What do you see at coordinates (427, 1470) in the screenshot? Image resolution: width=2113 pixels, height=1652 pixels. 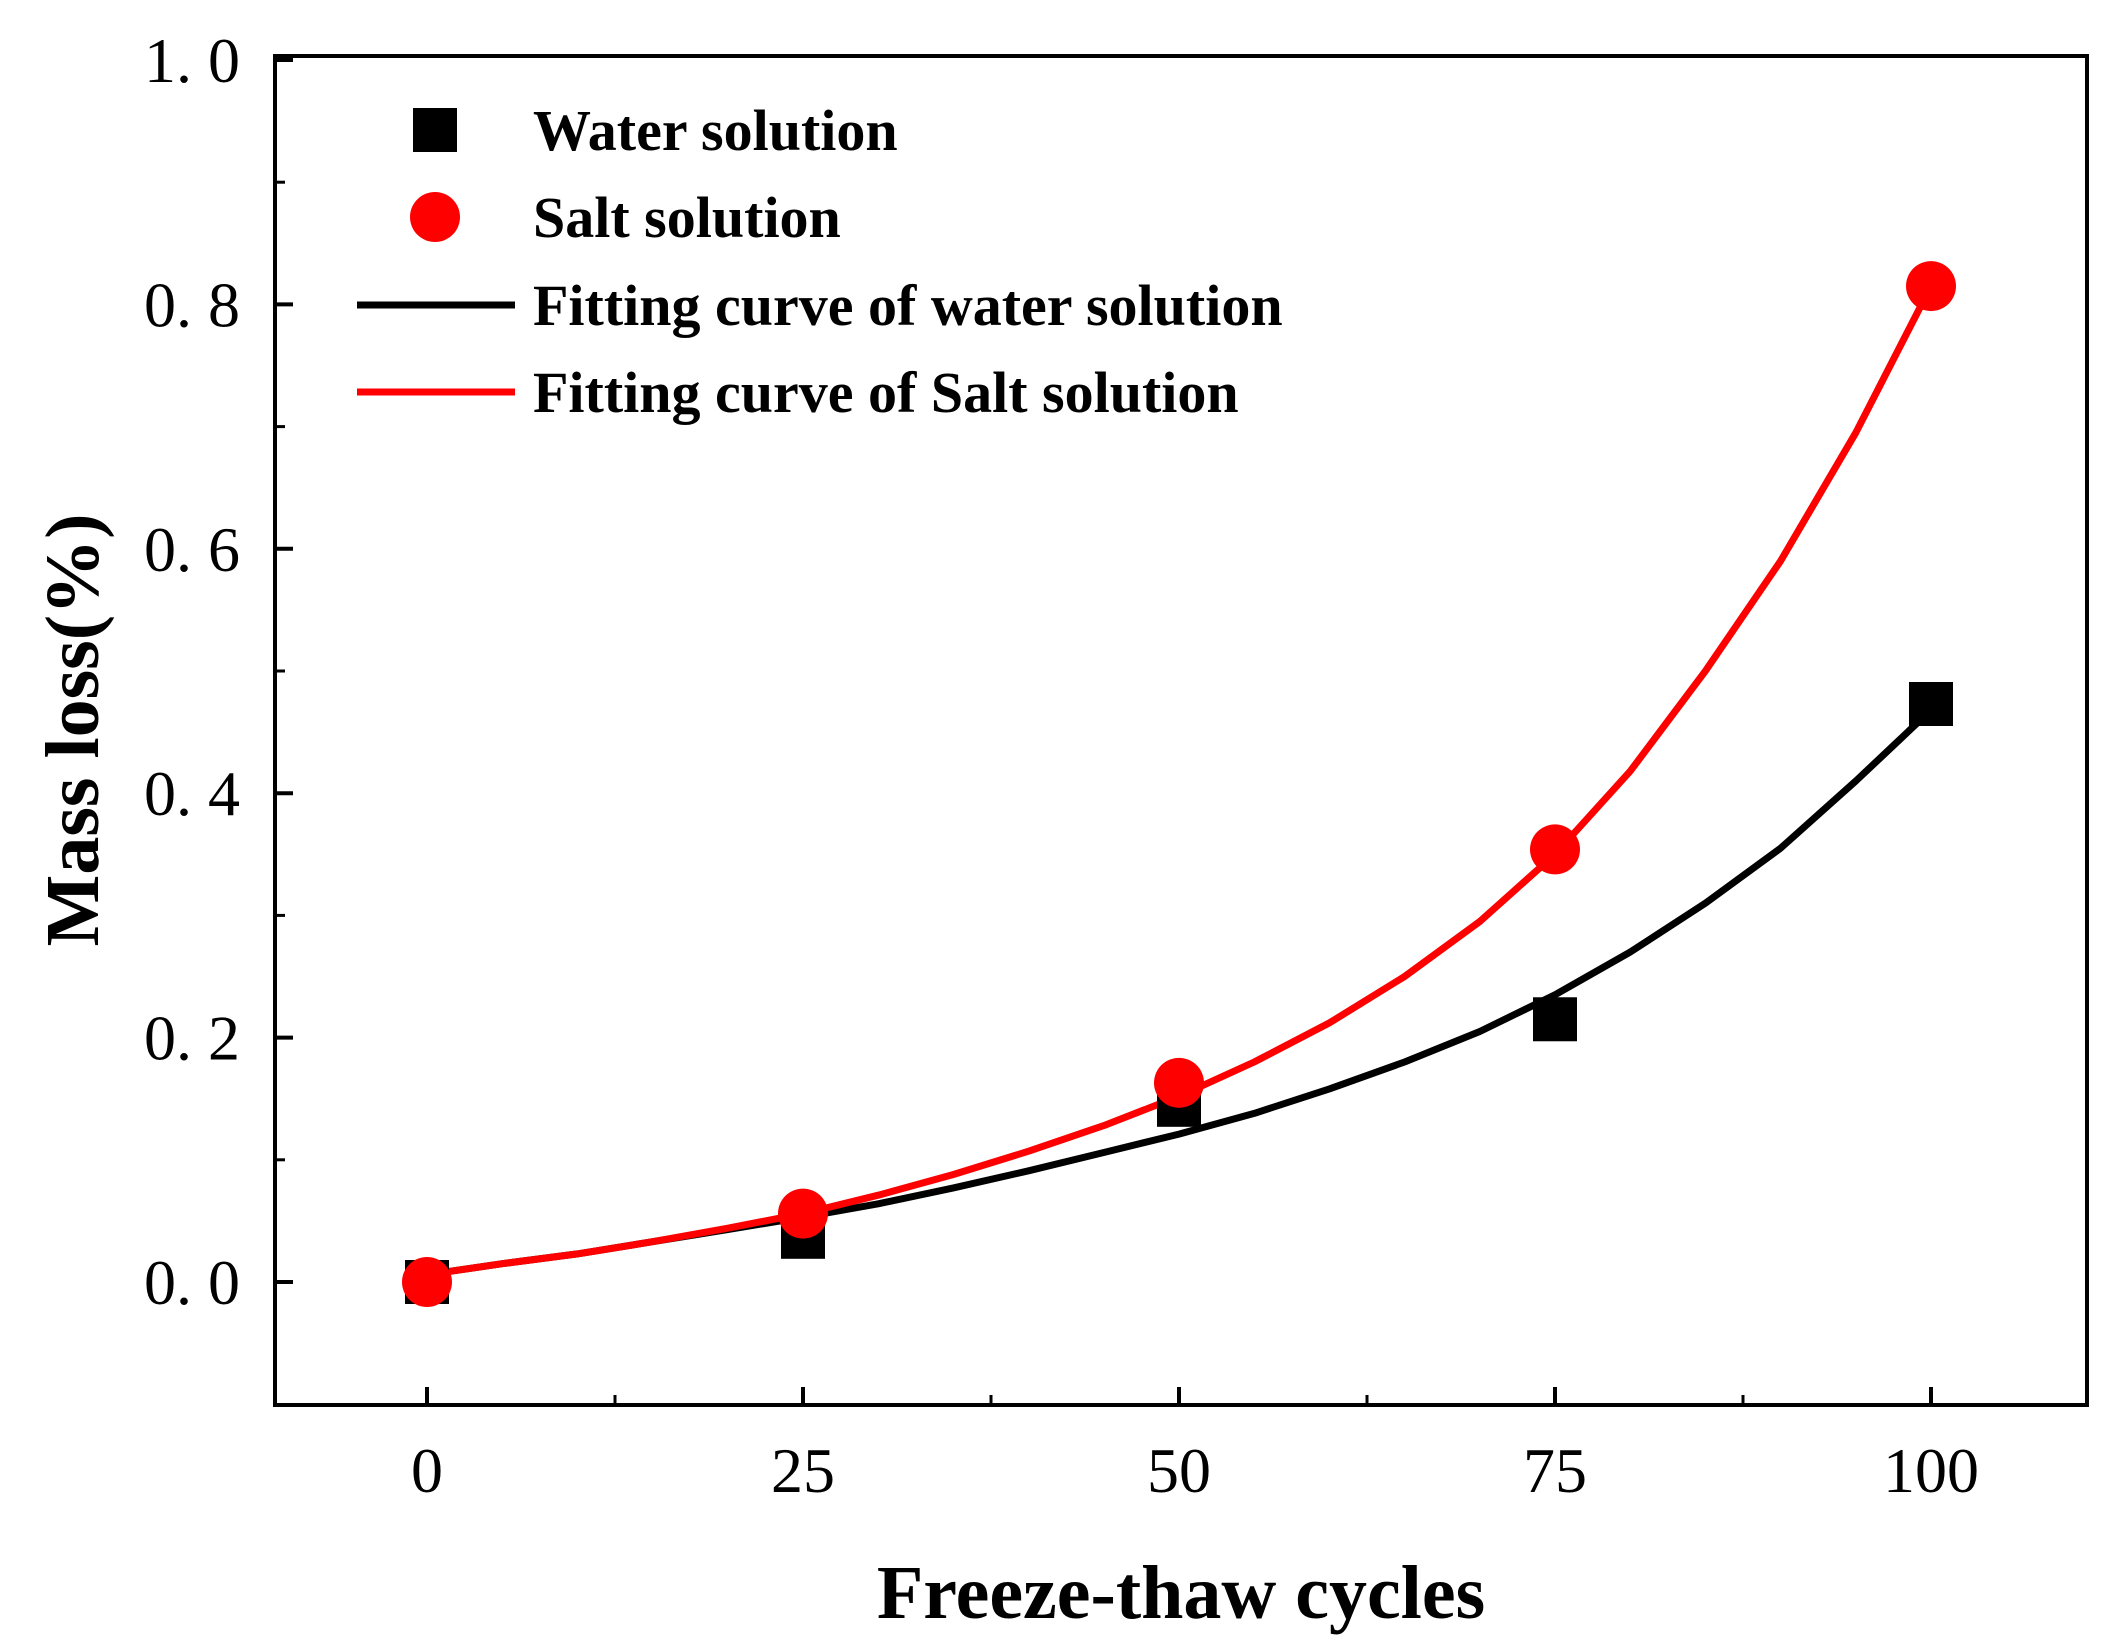 I see `x-tick-label: 0` at bounding box center [427, 1470].